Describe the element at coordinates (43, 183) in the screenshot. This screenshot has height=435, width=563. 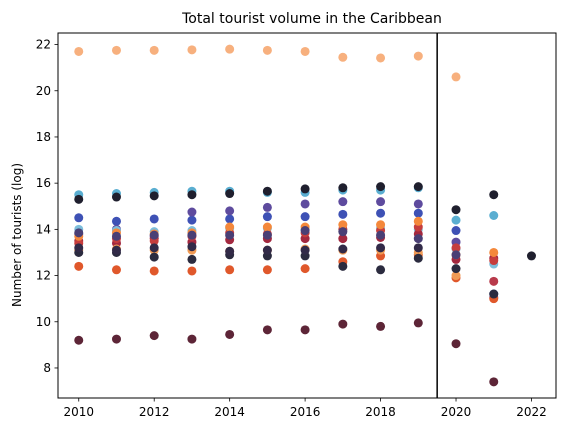
I see `y-tick-label: 16` at that location.